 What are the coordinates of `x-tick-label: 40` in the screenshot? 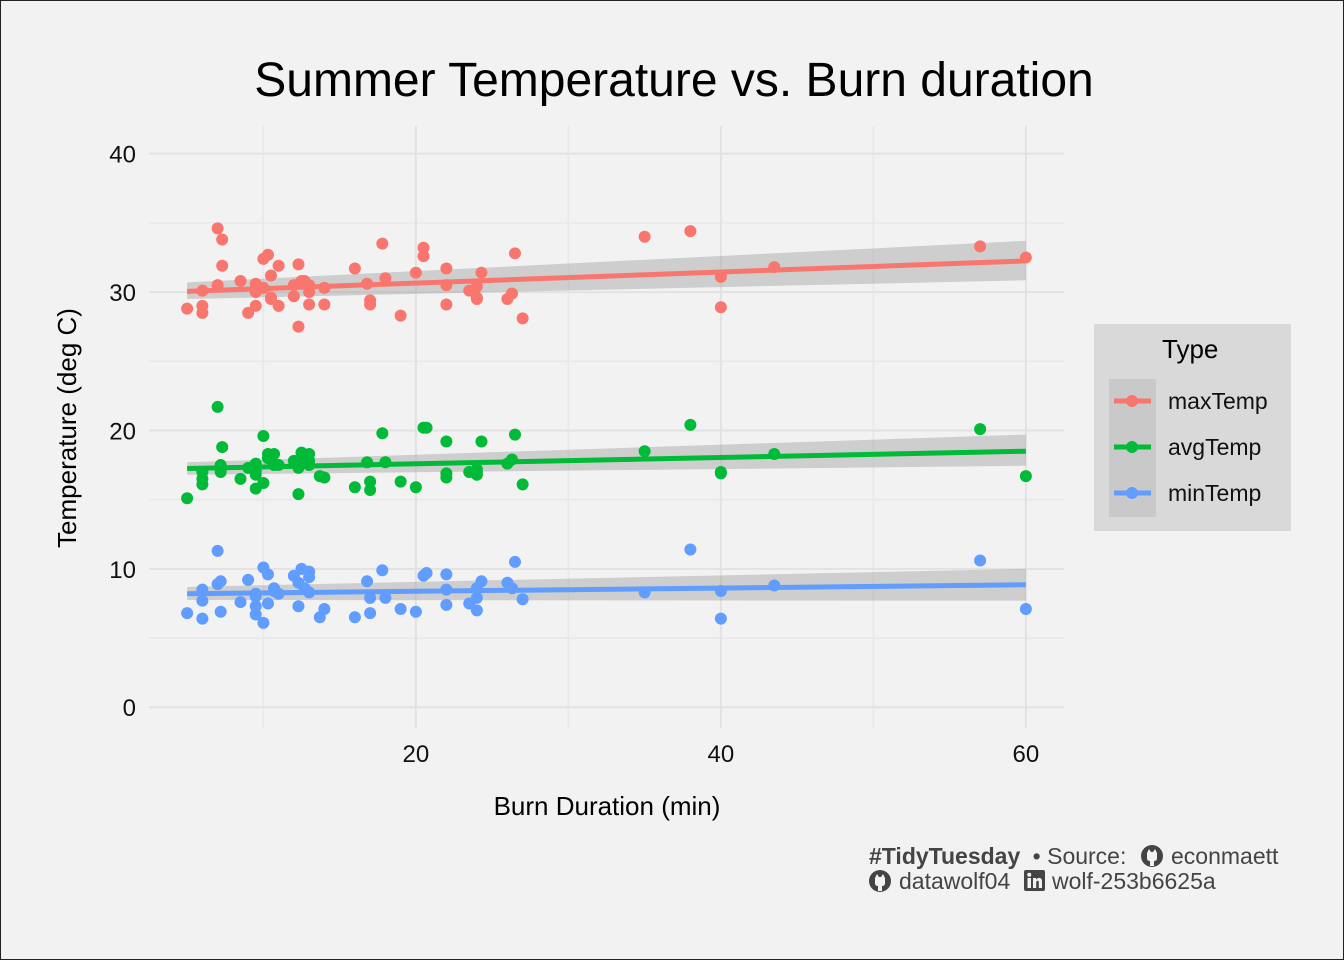 It's located at (721, 754).